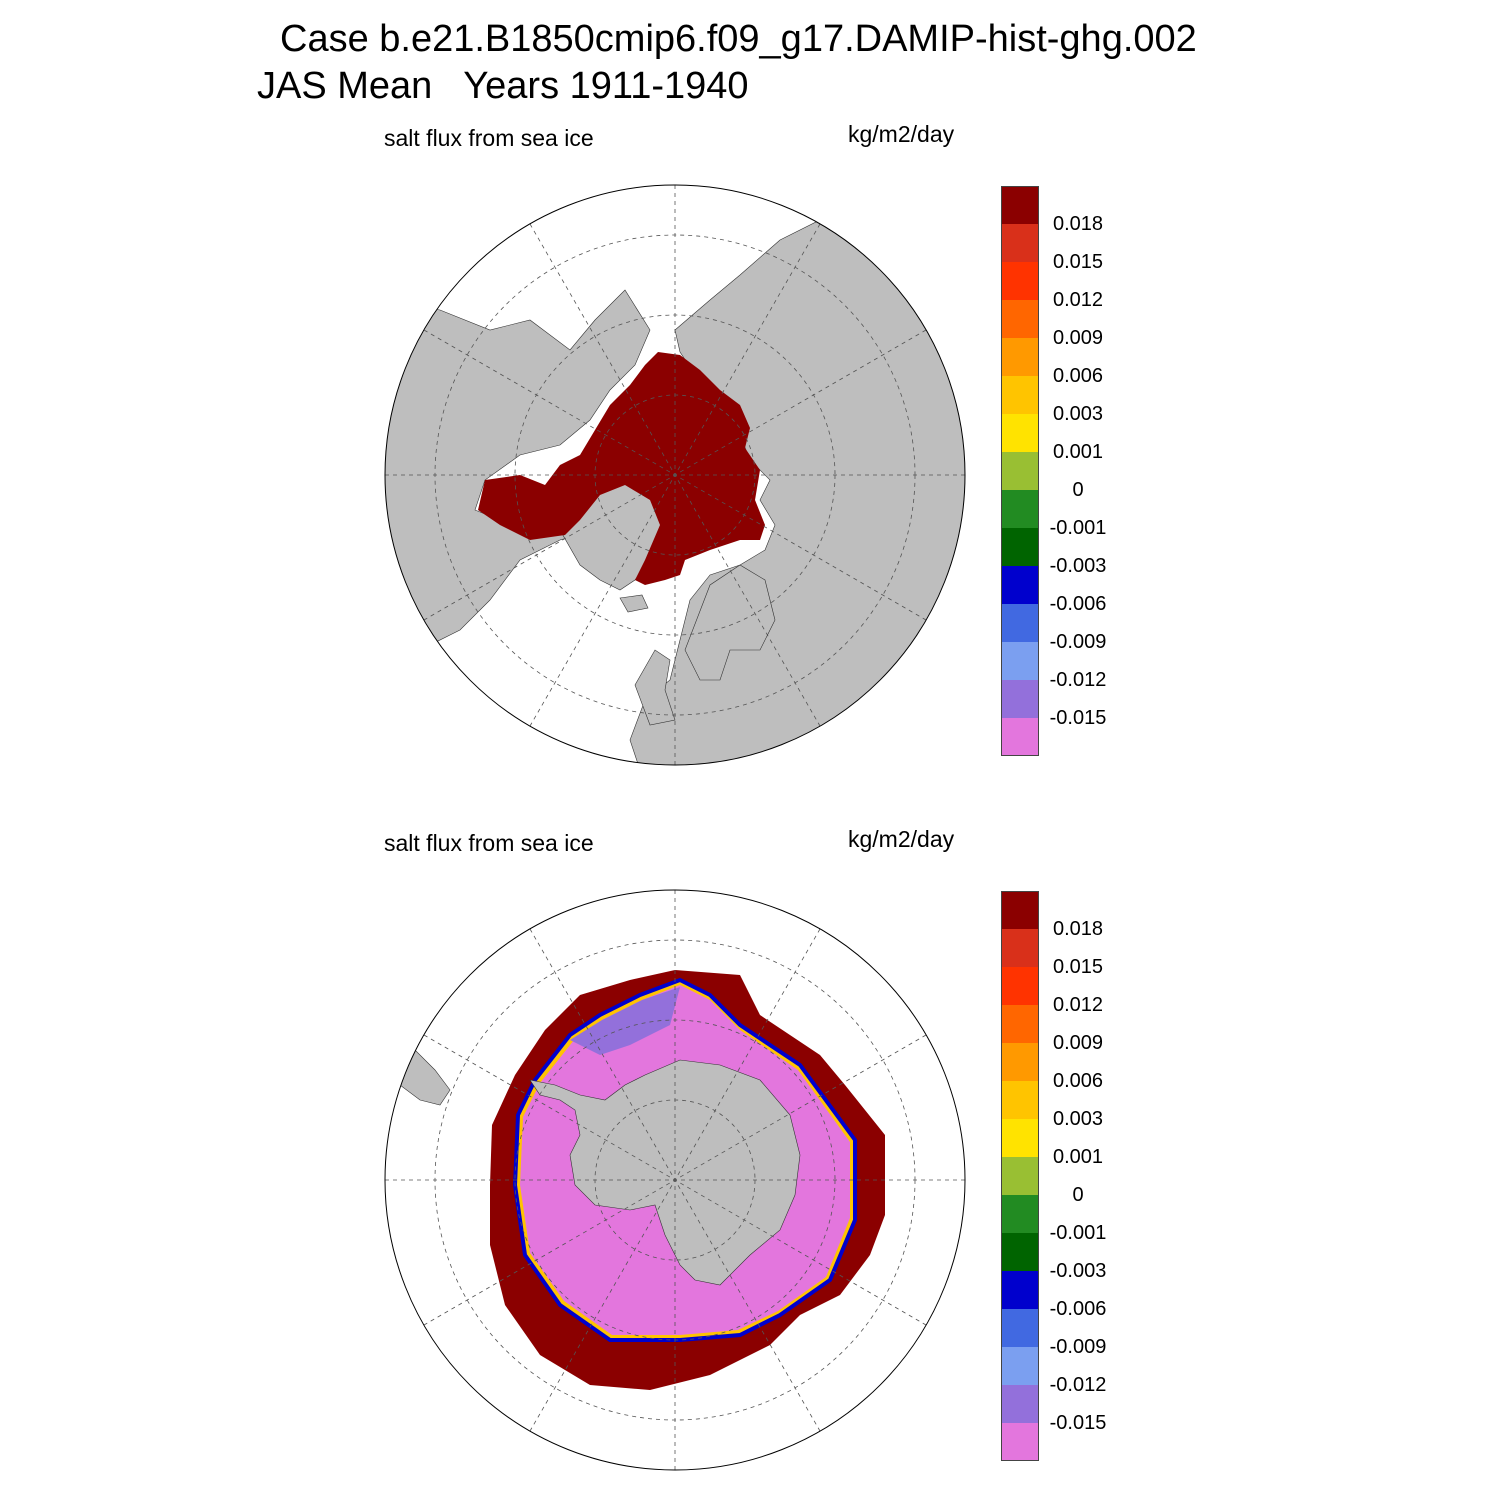 Image resolution: width=1500 pixels, height=1500 pixels. What do you see at coordinates (625, 1021) in the screenshot?
I see `south-flux-weddell-purple` at bounding box center [625, 1021].